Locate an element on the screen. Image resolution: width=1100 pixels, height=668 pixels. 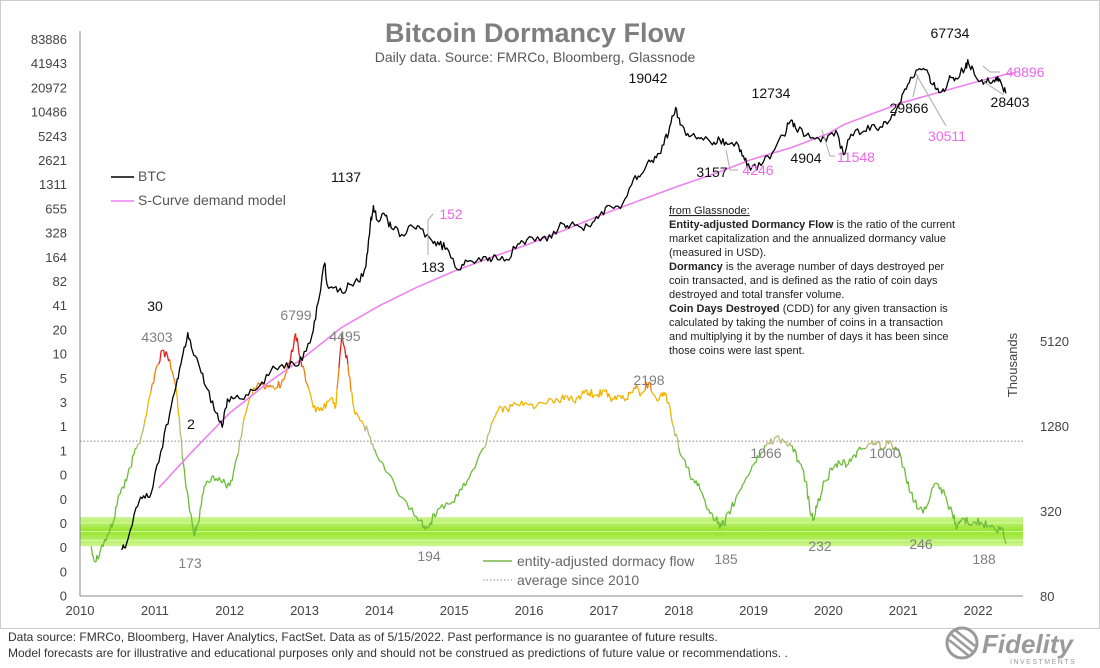
annotation-leaders is located at coordinates (716, 160).